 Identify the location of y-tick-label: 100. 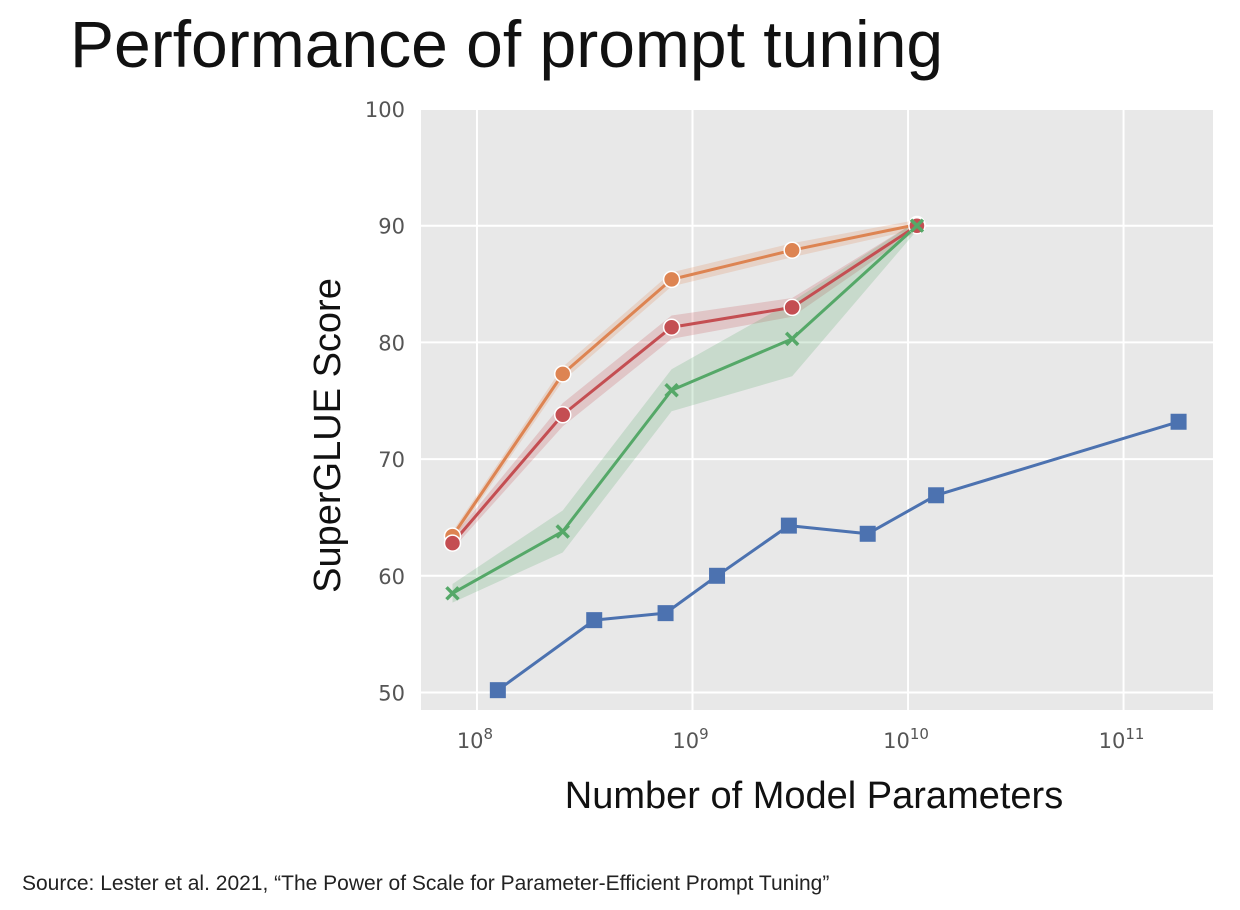
(385, 110).